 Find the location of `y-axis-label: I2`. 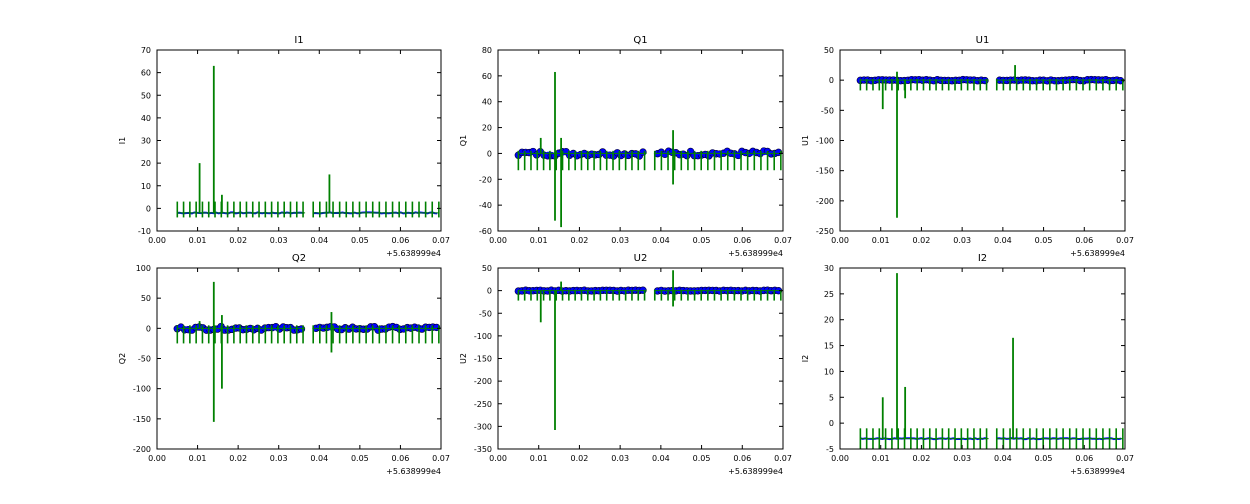

y-axis-label: I2 is located at coordinates (805, 358).